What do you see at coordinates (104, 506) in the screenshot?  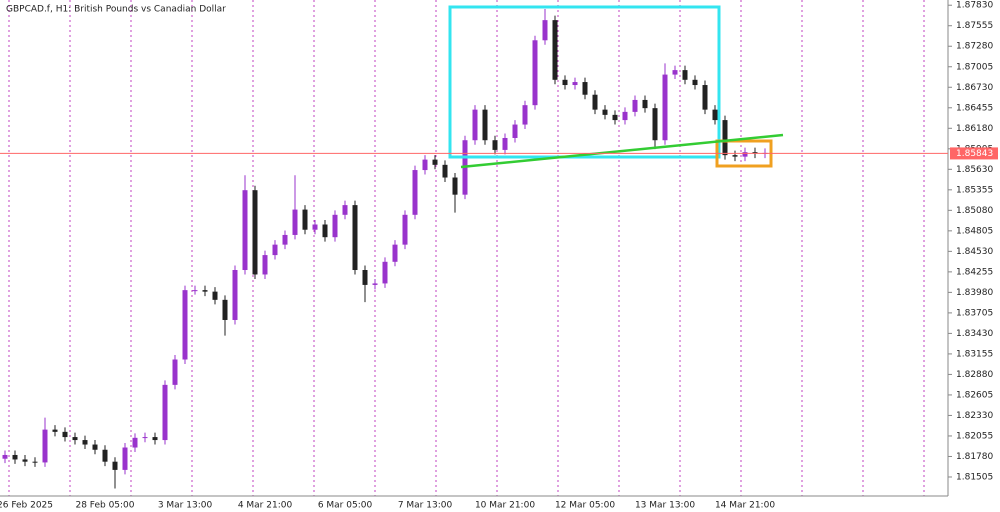 I see `x-tick-label: 28 Feb 05:00` at bounding box center [104, 506].